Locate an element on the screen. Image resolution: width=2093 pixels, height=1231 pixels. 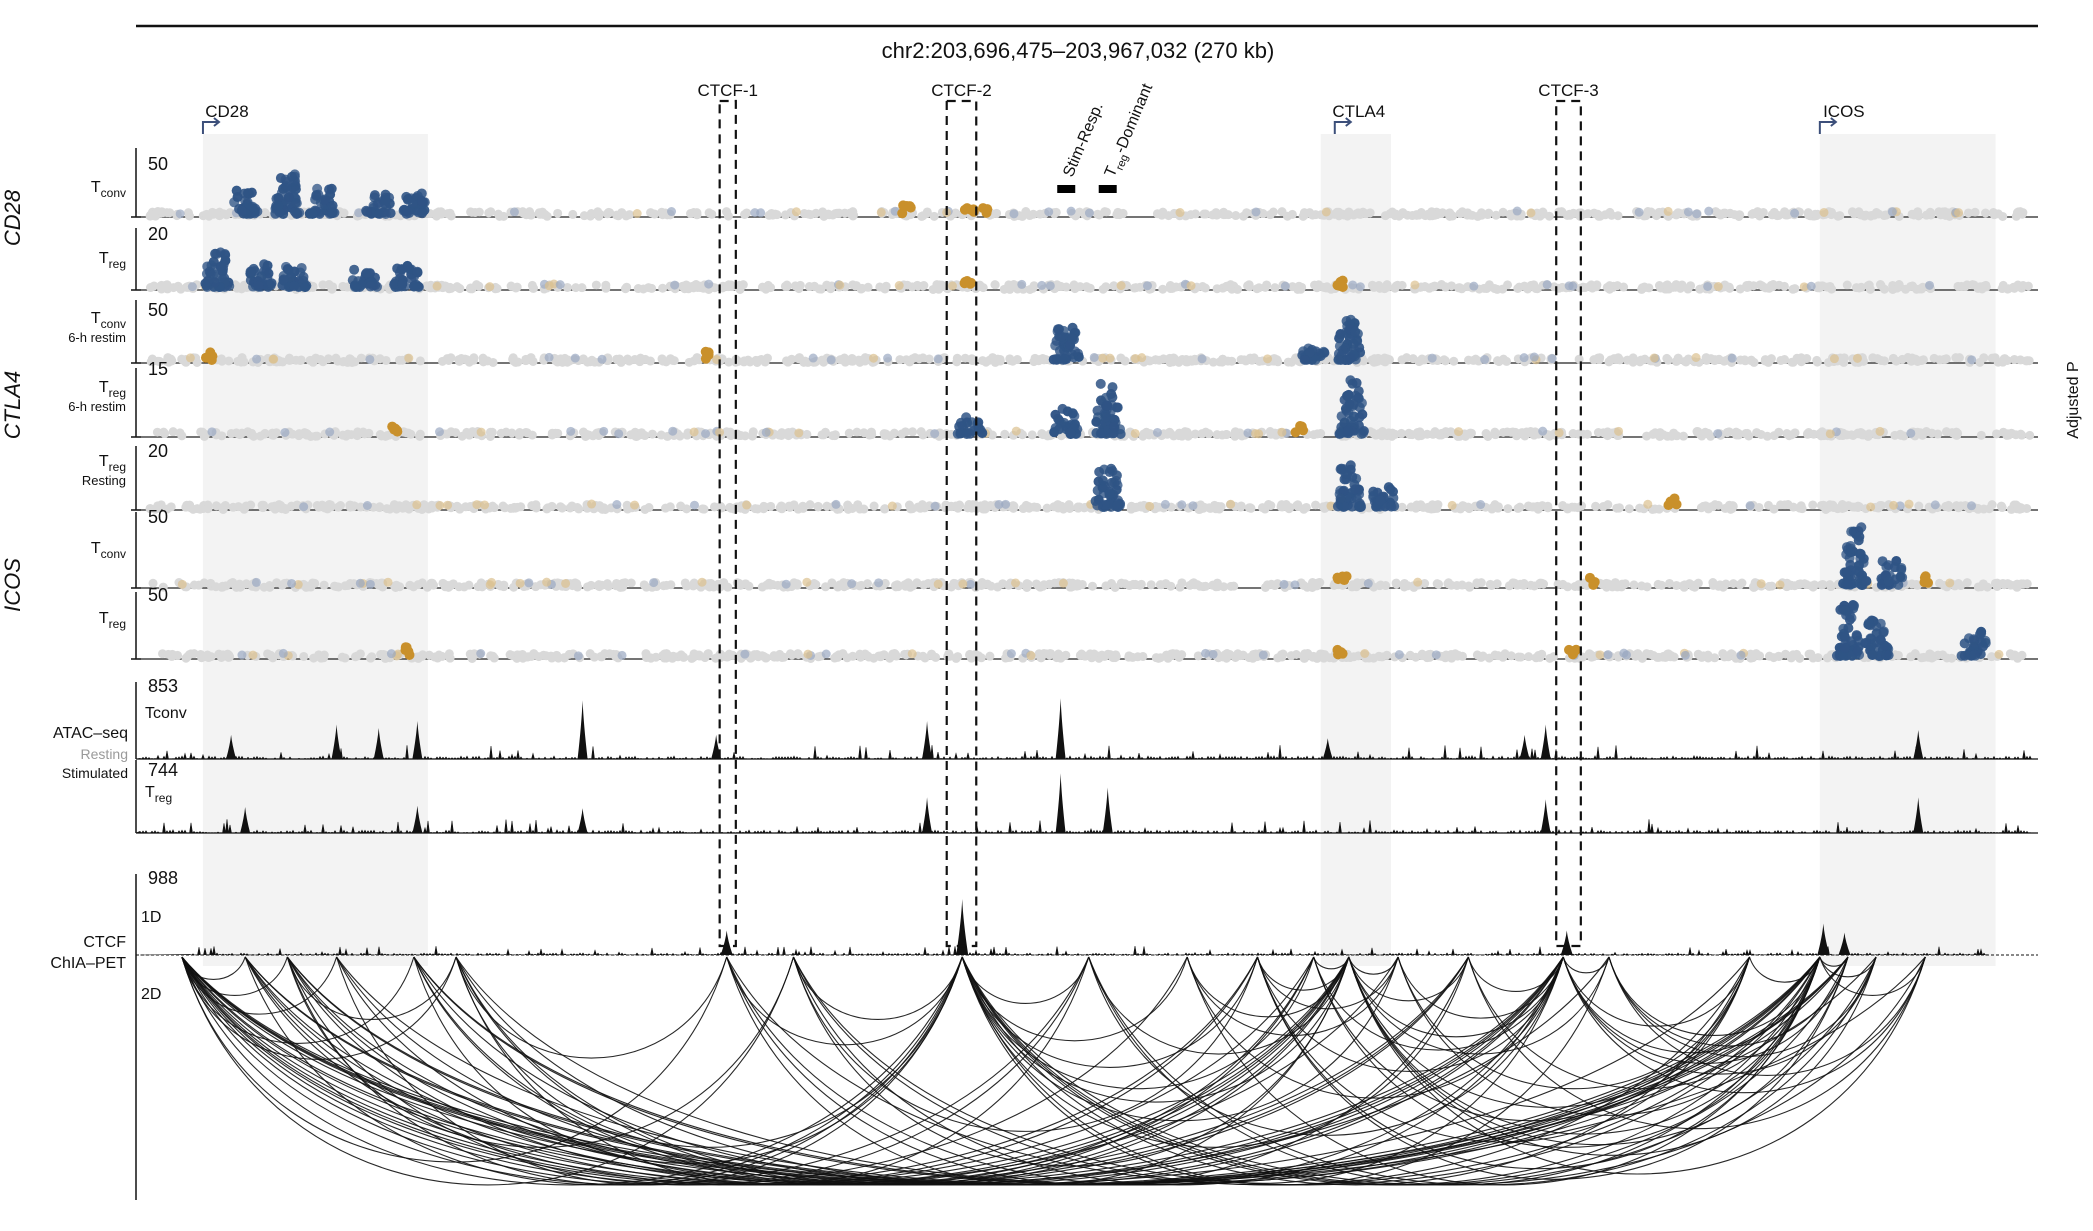
y-max-label: 50 is located at coordinates (158, 595).